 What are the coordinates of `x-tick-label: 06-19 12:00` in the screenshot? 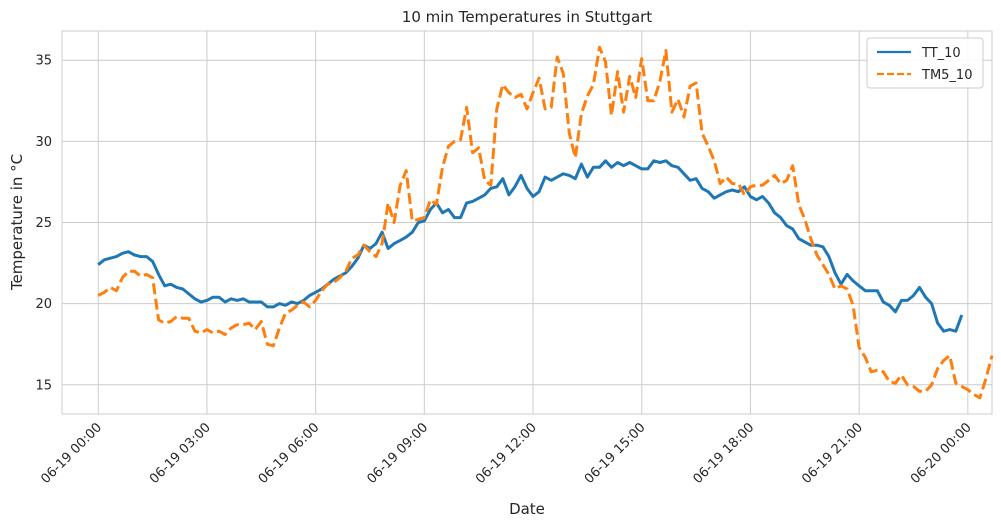 It's located at (506, 453).